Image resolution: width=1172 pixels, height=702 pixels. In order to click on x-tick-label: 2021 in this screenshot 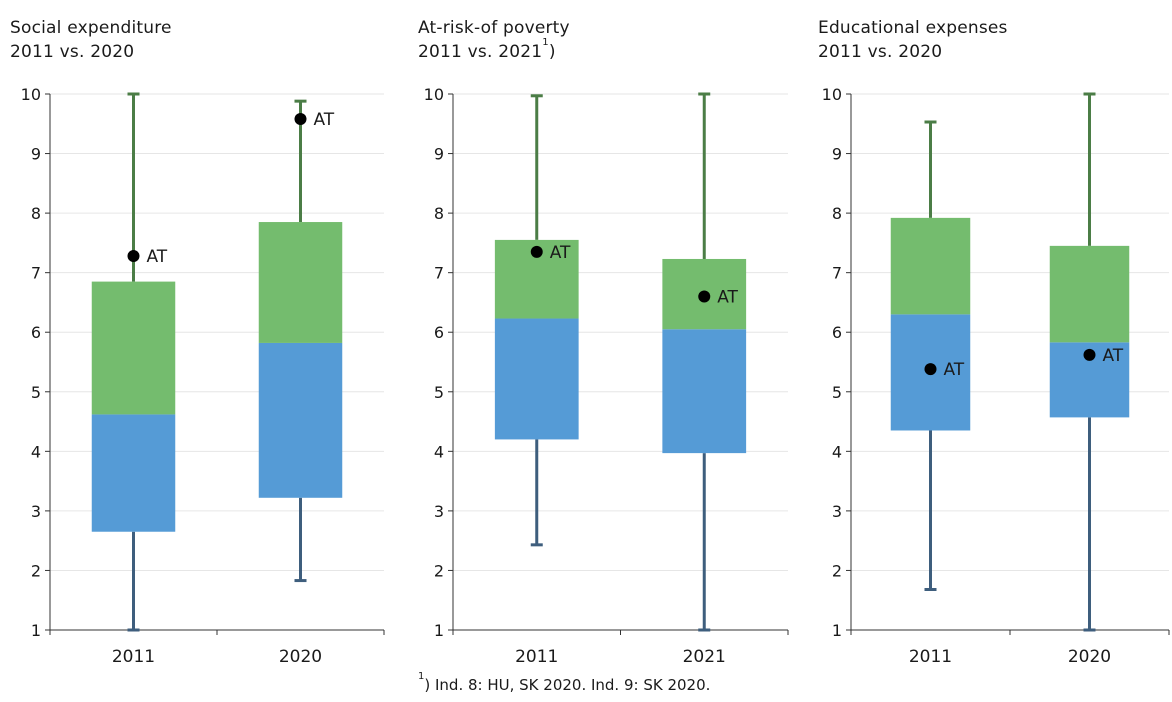, I will do `click(704, 657)`.